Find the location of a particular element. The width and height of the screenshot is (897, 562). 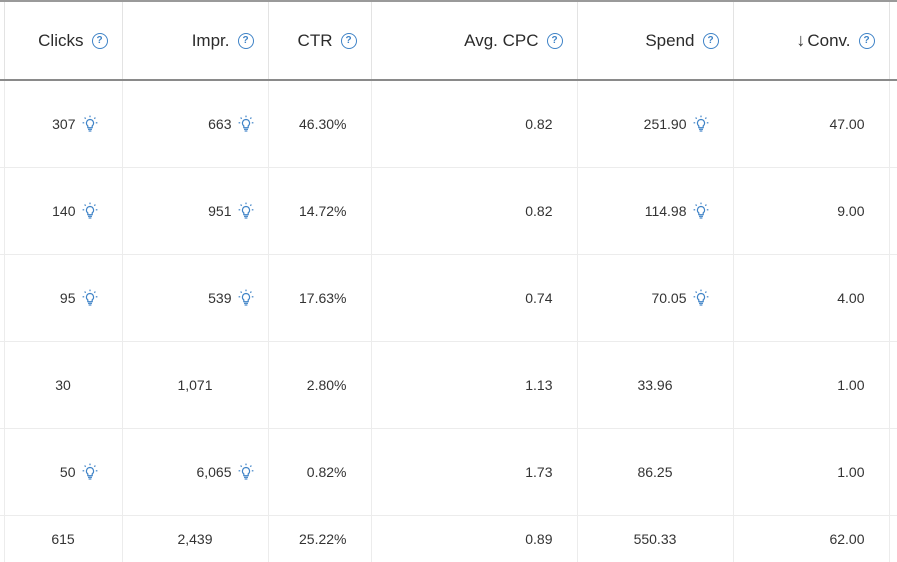

cell-spend: 33.96 is located at coordinates (655, 385).